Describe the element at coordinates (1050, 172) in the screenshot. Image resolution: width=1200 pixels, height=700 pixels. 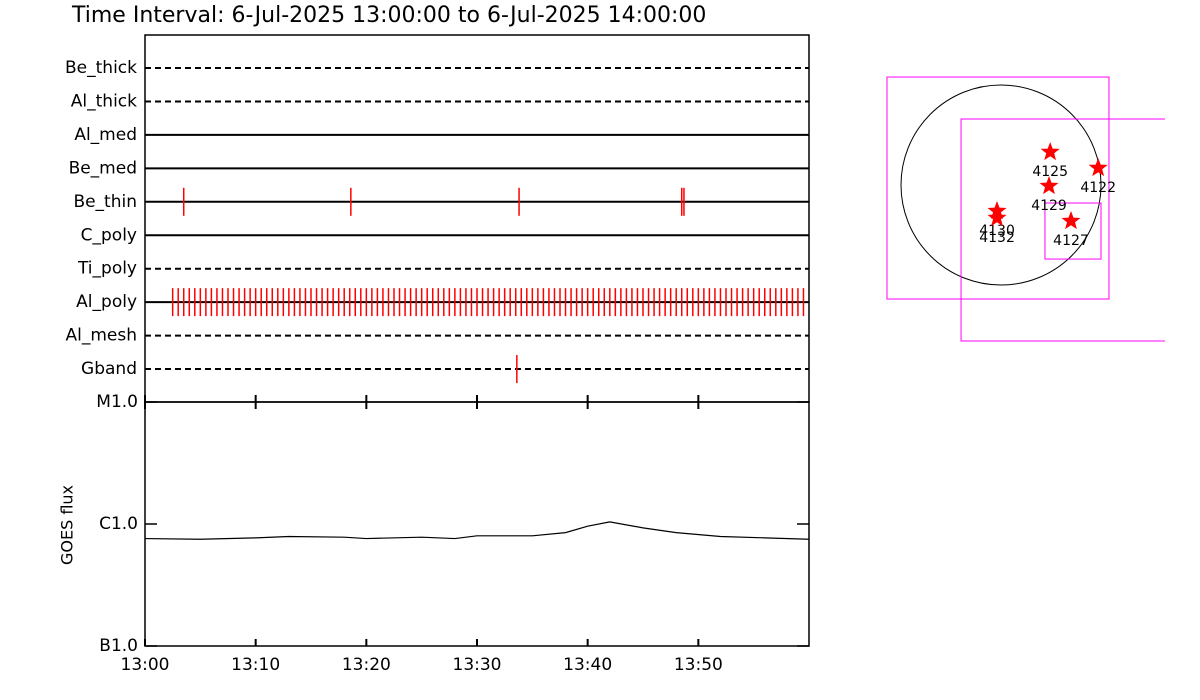
I see `region-label: 4125` at that location.